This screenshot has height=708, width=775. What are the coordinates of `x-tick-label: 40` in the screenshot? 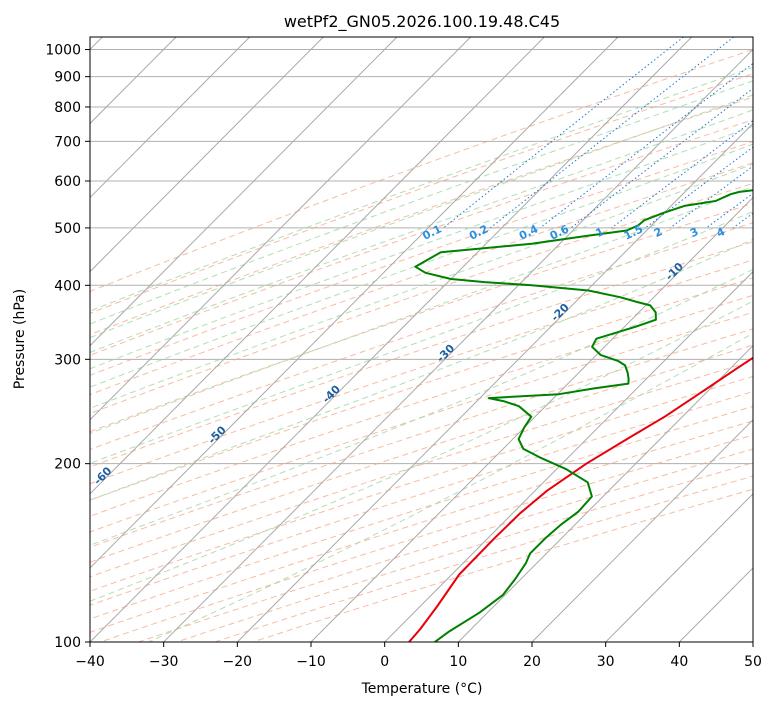 It's located at (679, 662).